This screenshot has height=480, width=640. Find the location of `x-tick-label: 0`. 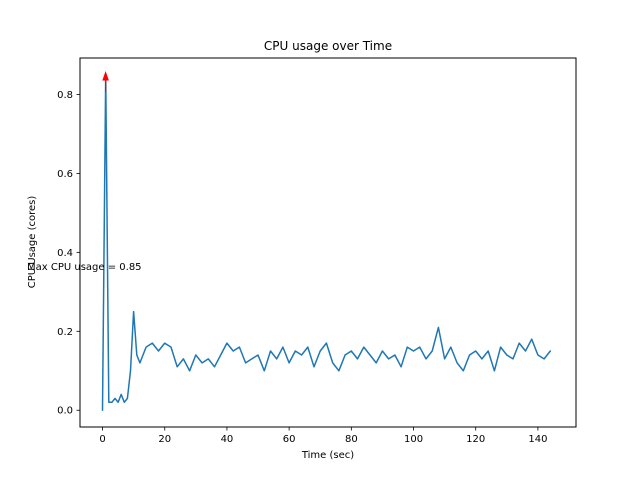

x-tick-label: 0 is located at coordinates (102, 439).